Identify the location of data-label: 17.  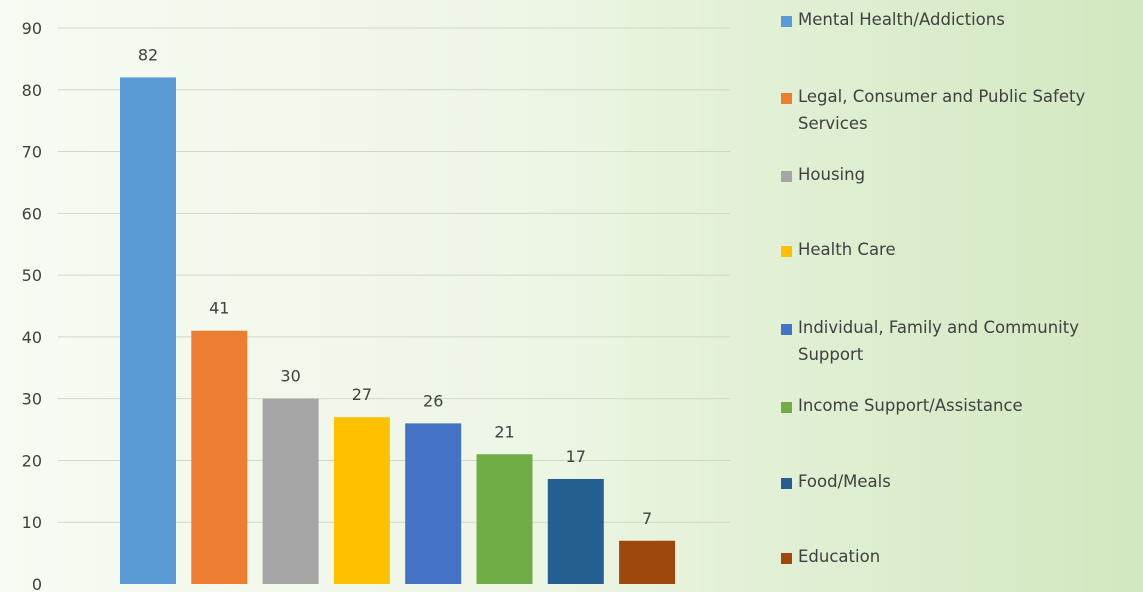
(576, 456).